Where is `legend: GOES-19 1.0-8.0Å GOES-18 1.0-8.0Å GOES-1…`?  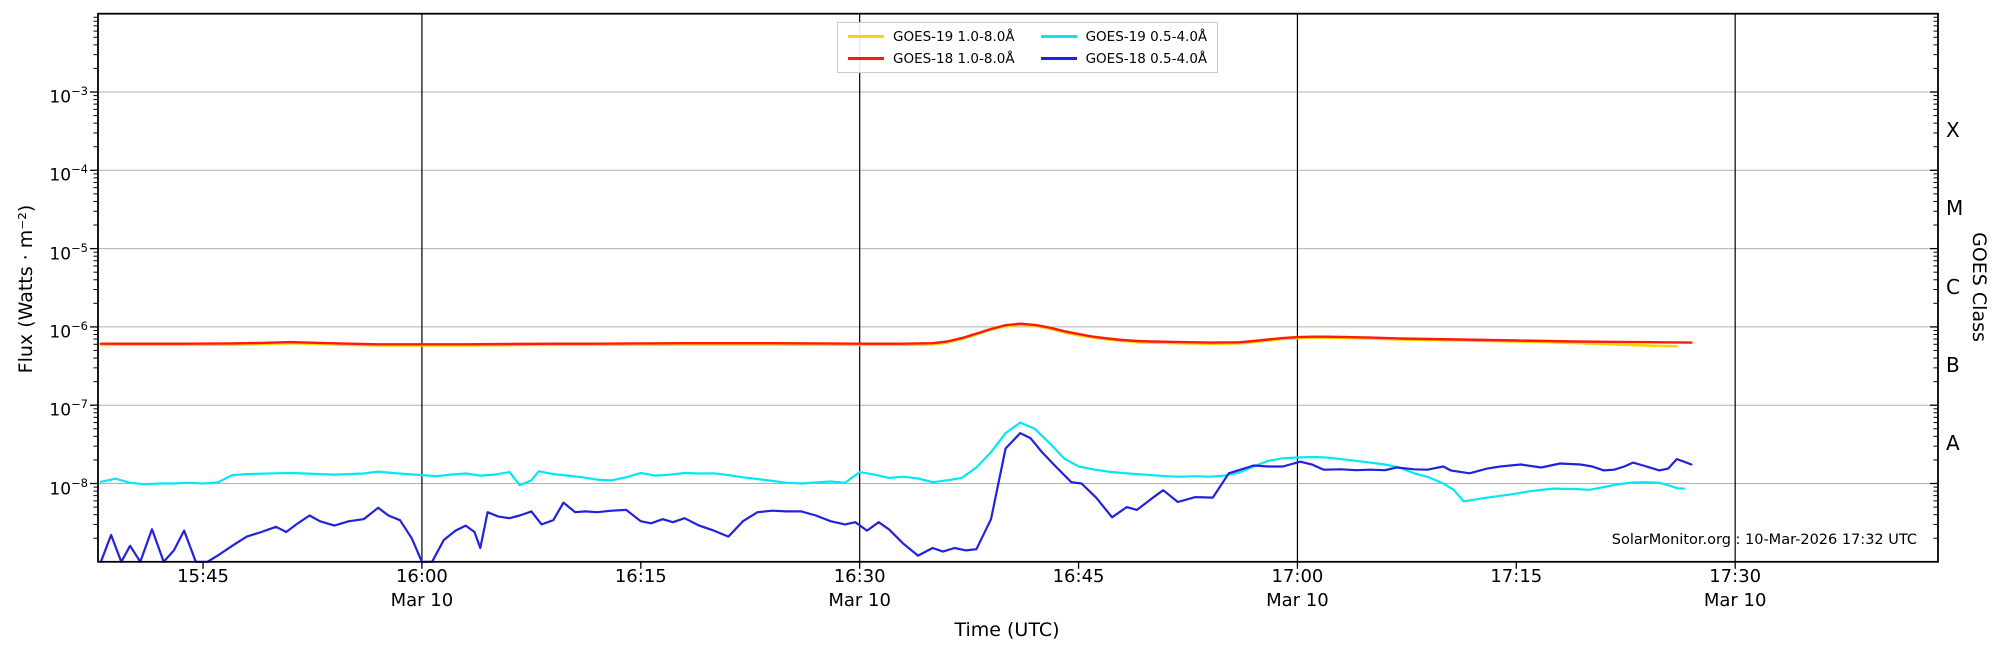
legend: GOES-19 1.0-8.0Å GOES-18 1.0-8.0Å GOES-1… is located at coordinates (1028, 47).